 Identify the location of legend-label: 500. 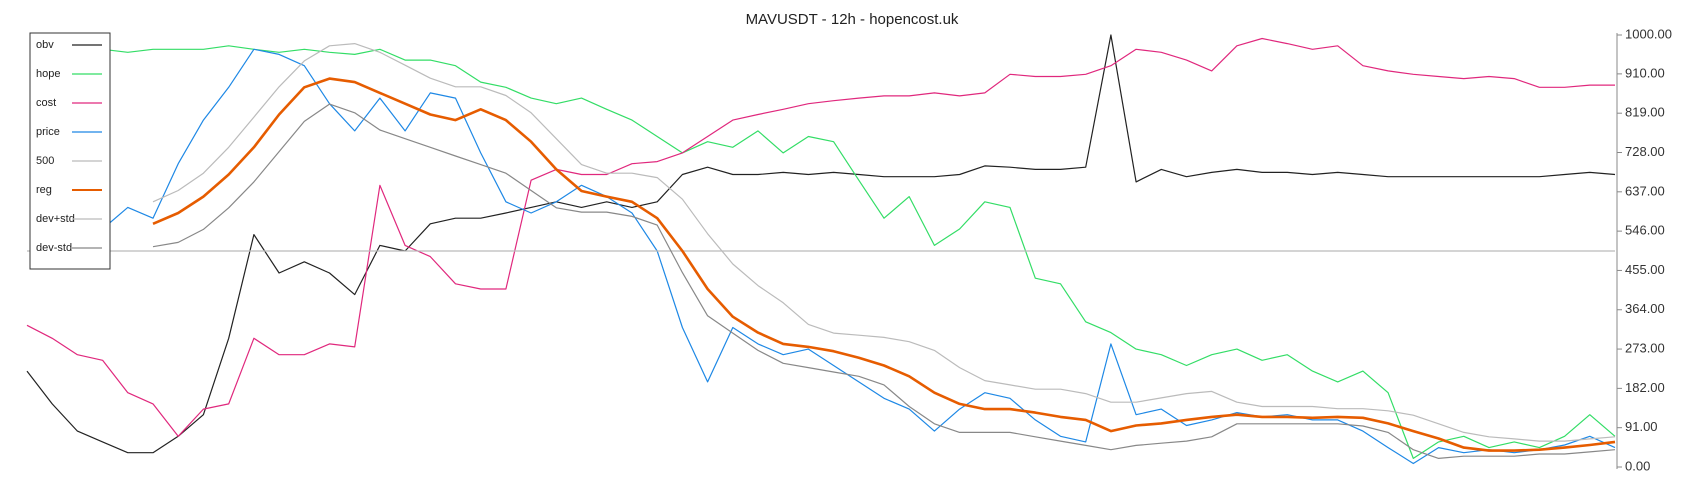
(45, 161).